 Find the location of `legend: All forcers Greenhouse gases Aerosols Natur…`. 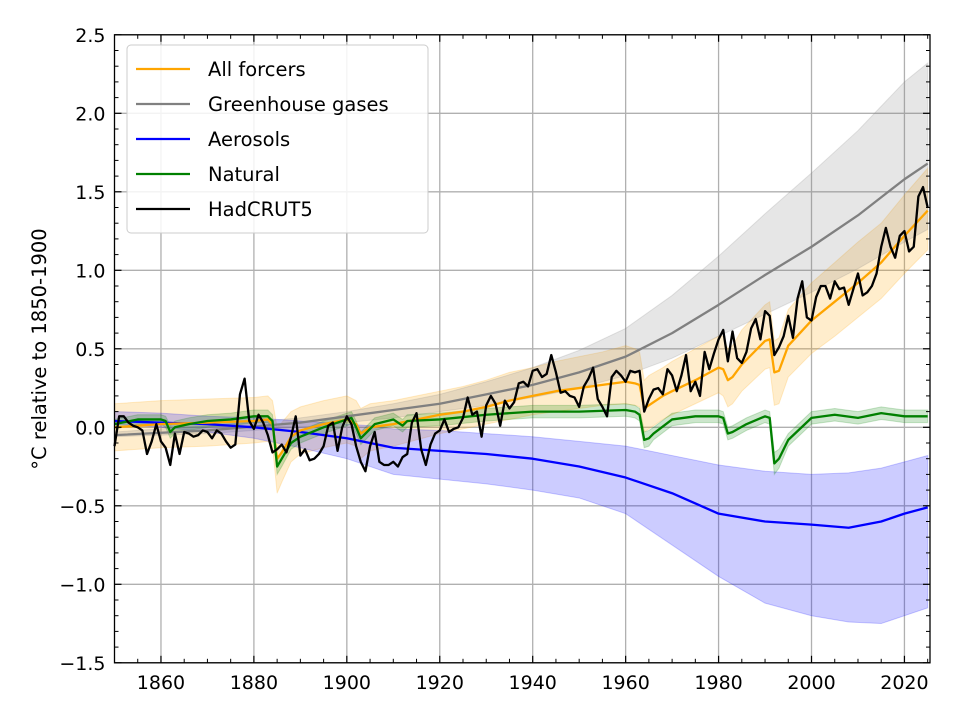

legend: All forcers Greenhouse gases Aerosols Natur… is located at coordinates (277, 139).